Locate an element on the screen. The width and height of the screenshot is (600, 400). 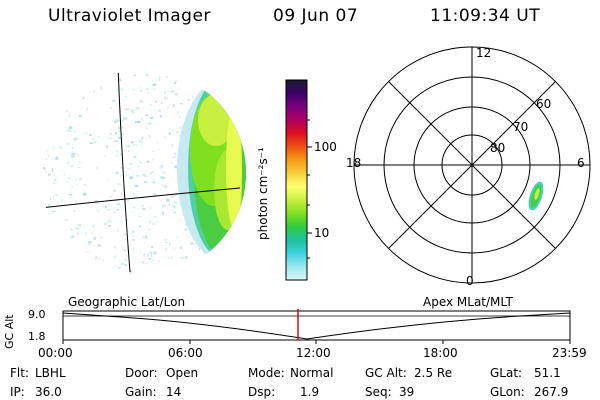
xtick-2359: 23:59 is located at coordinates (569, 353).